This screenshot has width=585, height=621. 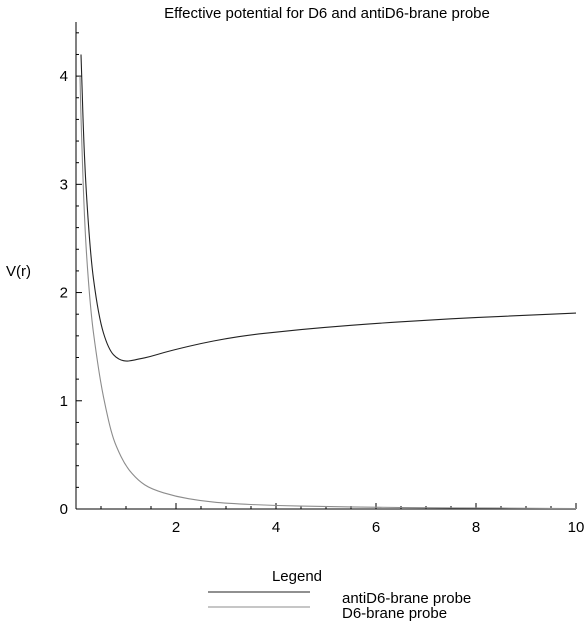 I want to click on legend-entry-label: antiD6-brane probe, so click(x=406, y=598).